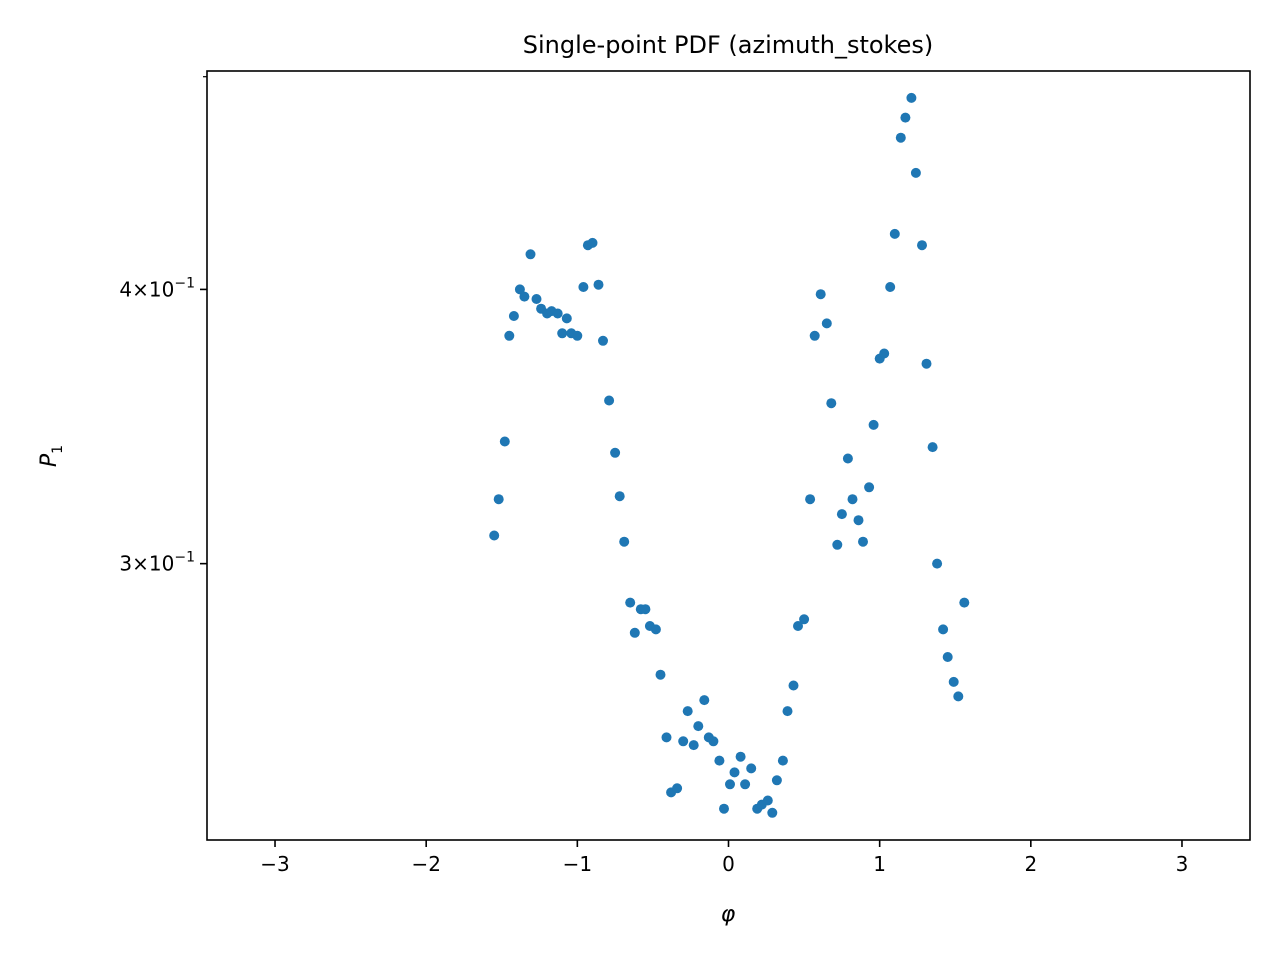 This screenshot has height=960, width=1280. I want to click on x-tick-label: 0, so click(728, 864).